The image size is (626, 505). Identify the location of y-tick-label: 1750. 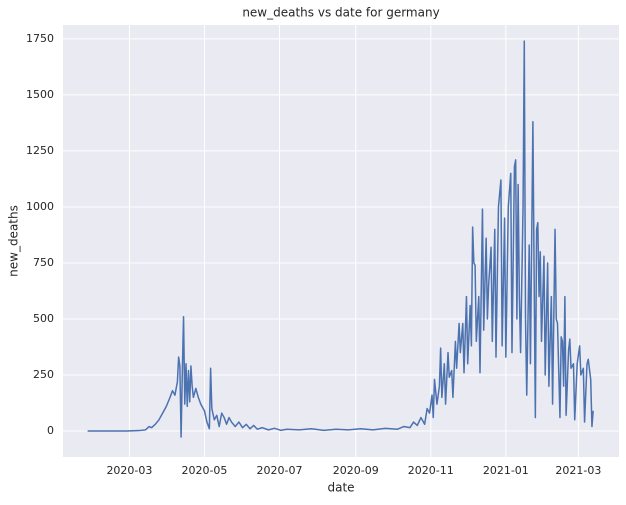
(40, 38).